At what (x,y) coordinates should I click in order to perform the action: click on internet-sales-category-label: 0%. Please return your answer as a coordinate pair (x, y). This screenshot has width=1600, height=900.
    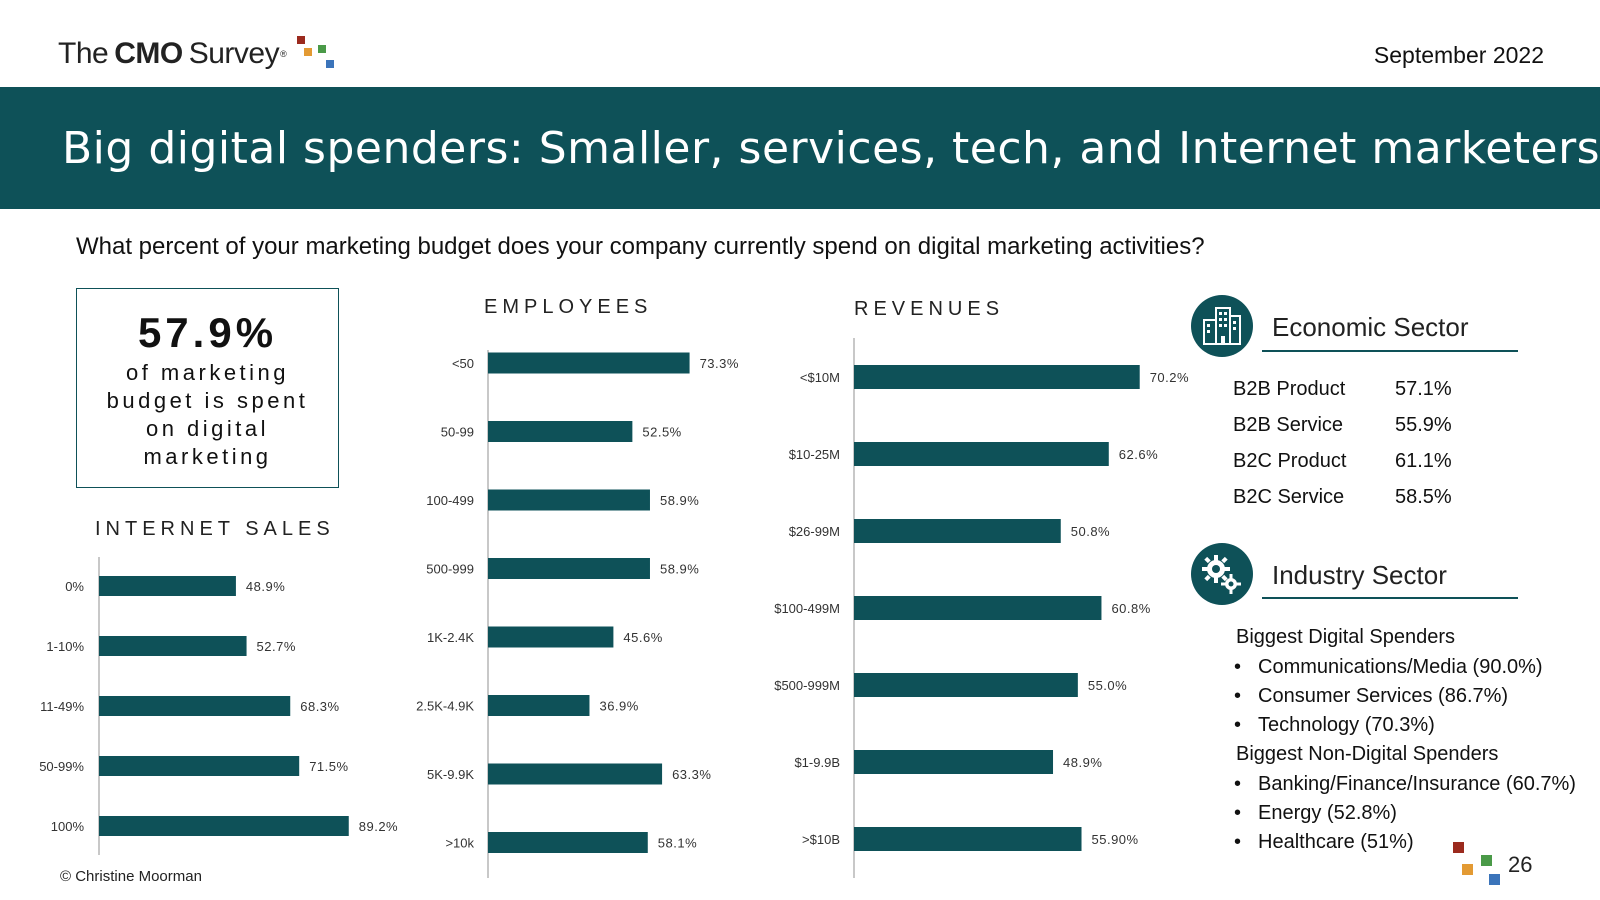
    Looking at the image, I should click on (74, 586).